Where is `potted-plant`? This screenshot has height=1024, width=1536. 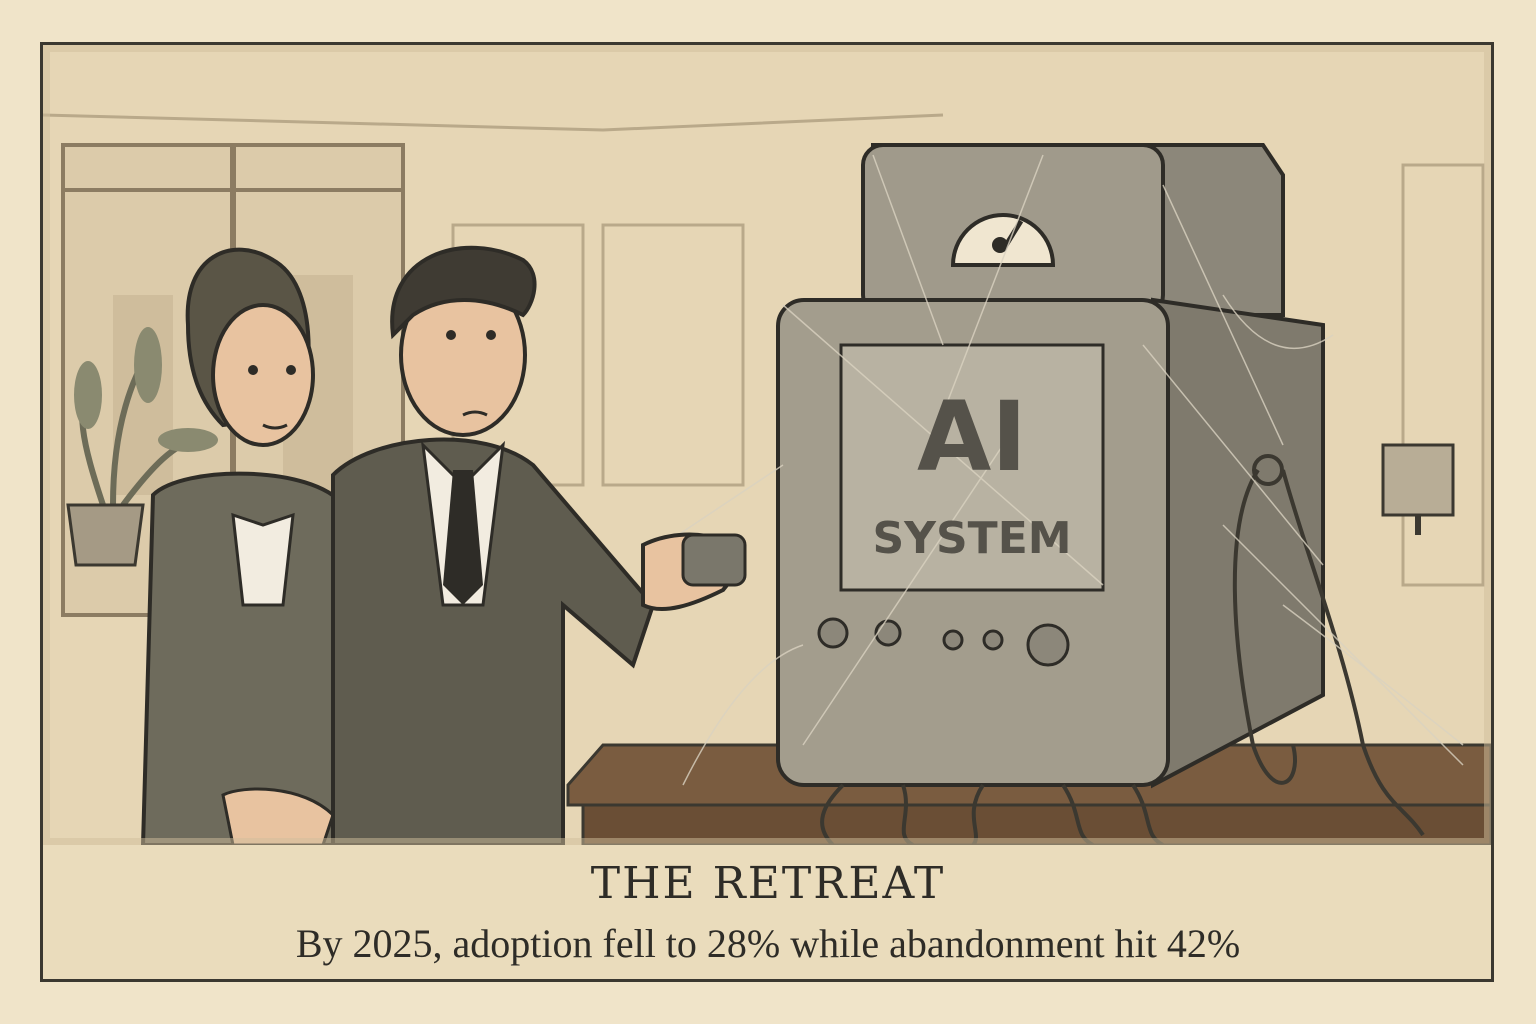 potted-plant is located at coordinates (142, 447).